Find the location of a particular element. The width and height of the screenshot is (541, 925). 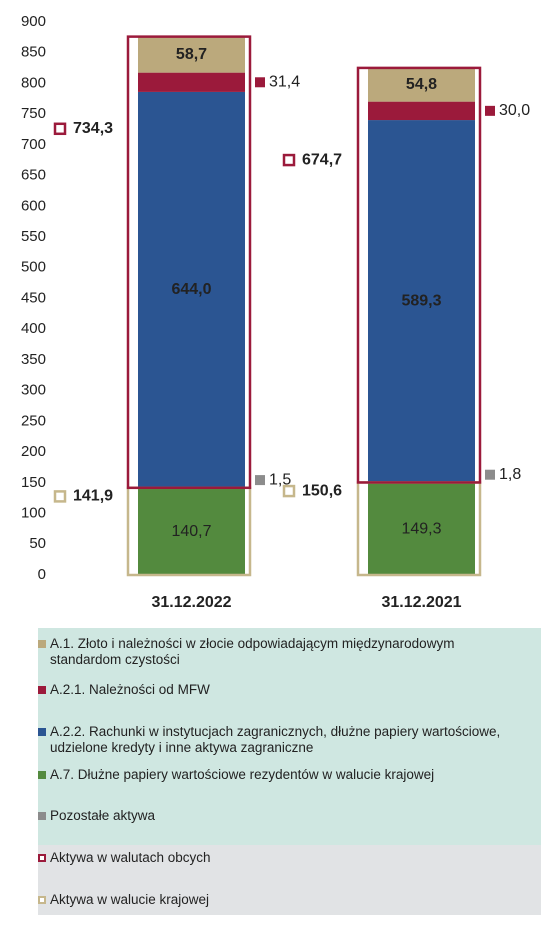

data-label: 1,5 is located at coordinates (280, 479).